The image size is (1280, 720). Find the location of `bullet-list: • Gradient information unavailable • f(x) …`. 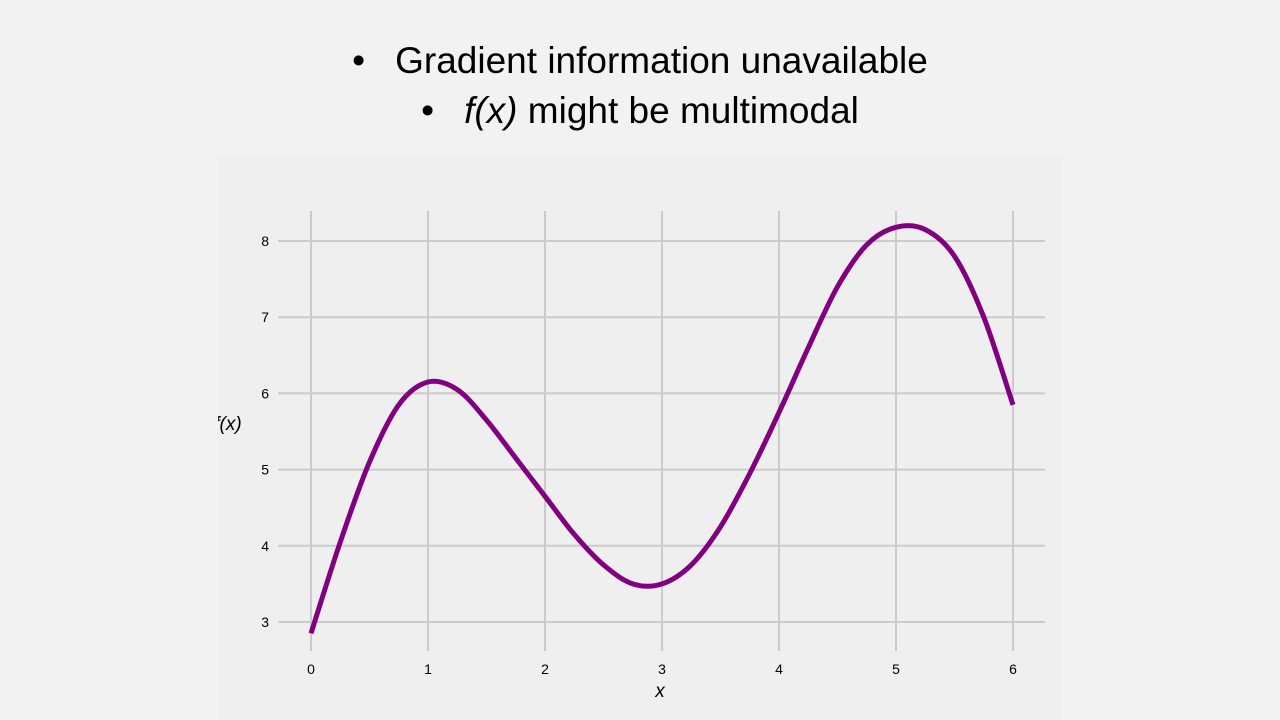

bullet-list: • Gradient information unavailable • f(x) … is located at coordinates (640, 86).